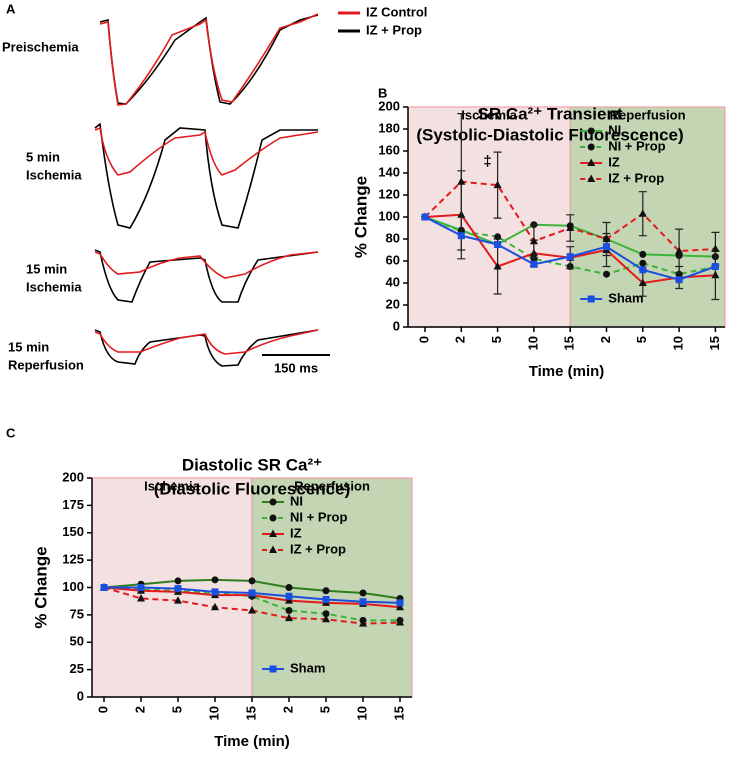  Describe the element at coordinates (73, 559) in the screenshot. I see `y-tick-label: 125` at that location.